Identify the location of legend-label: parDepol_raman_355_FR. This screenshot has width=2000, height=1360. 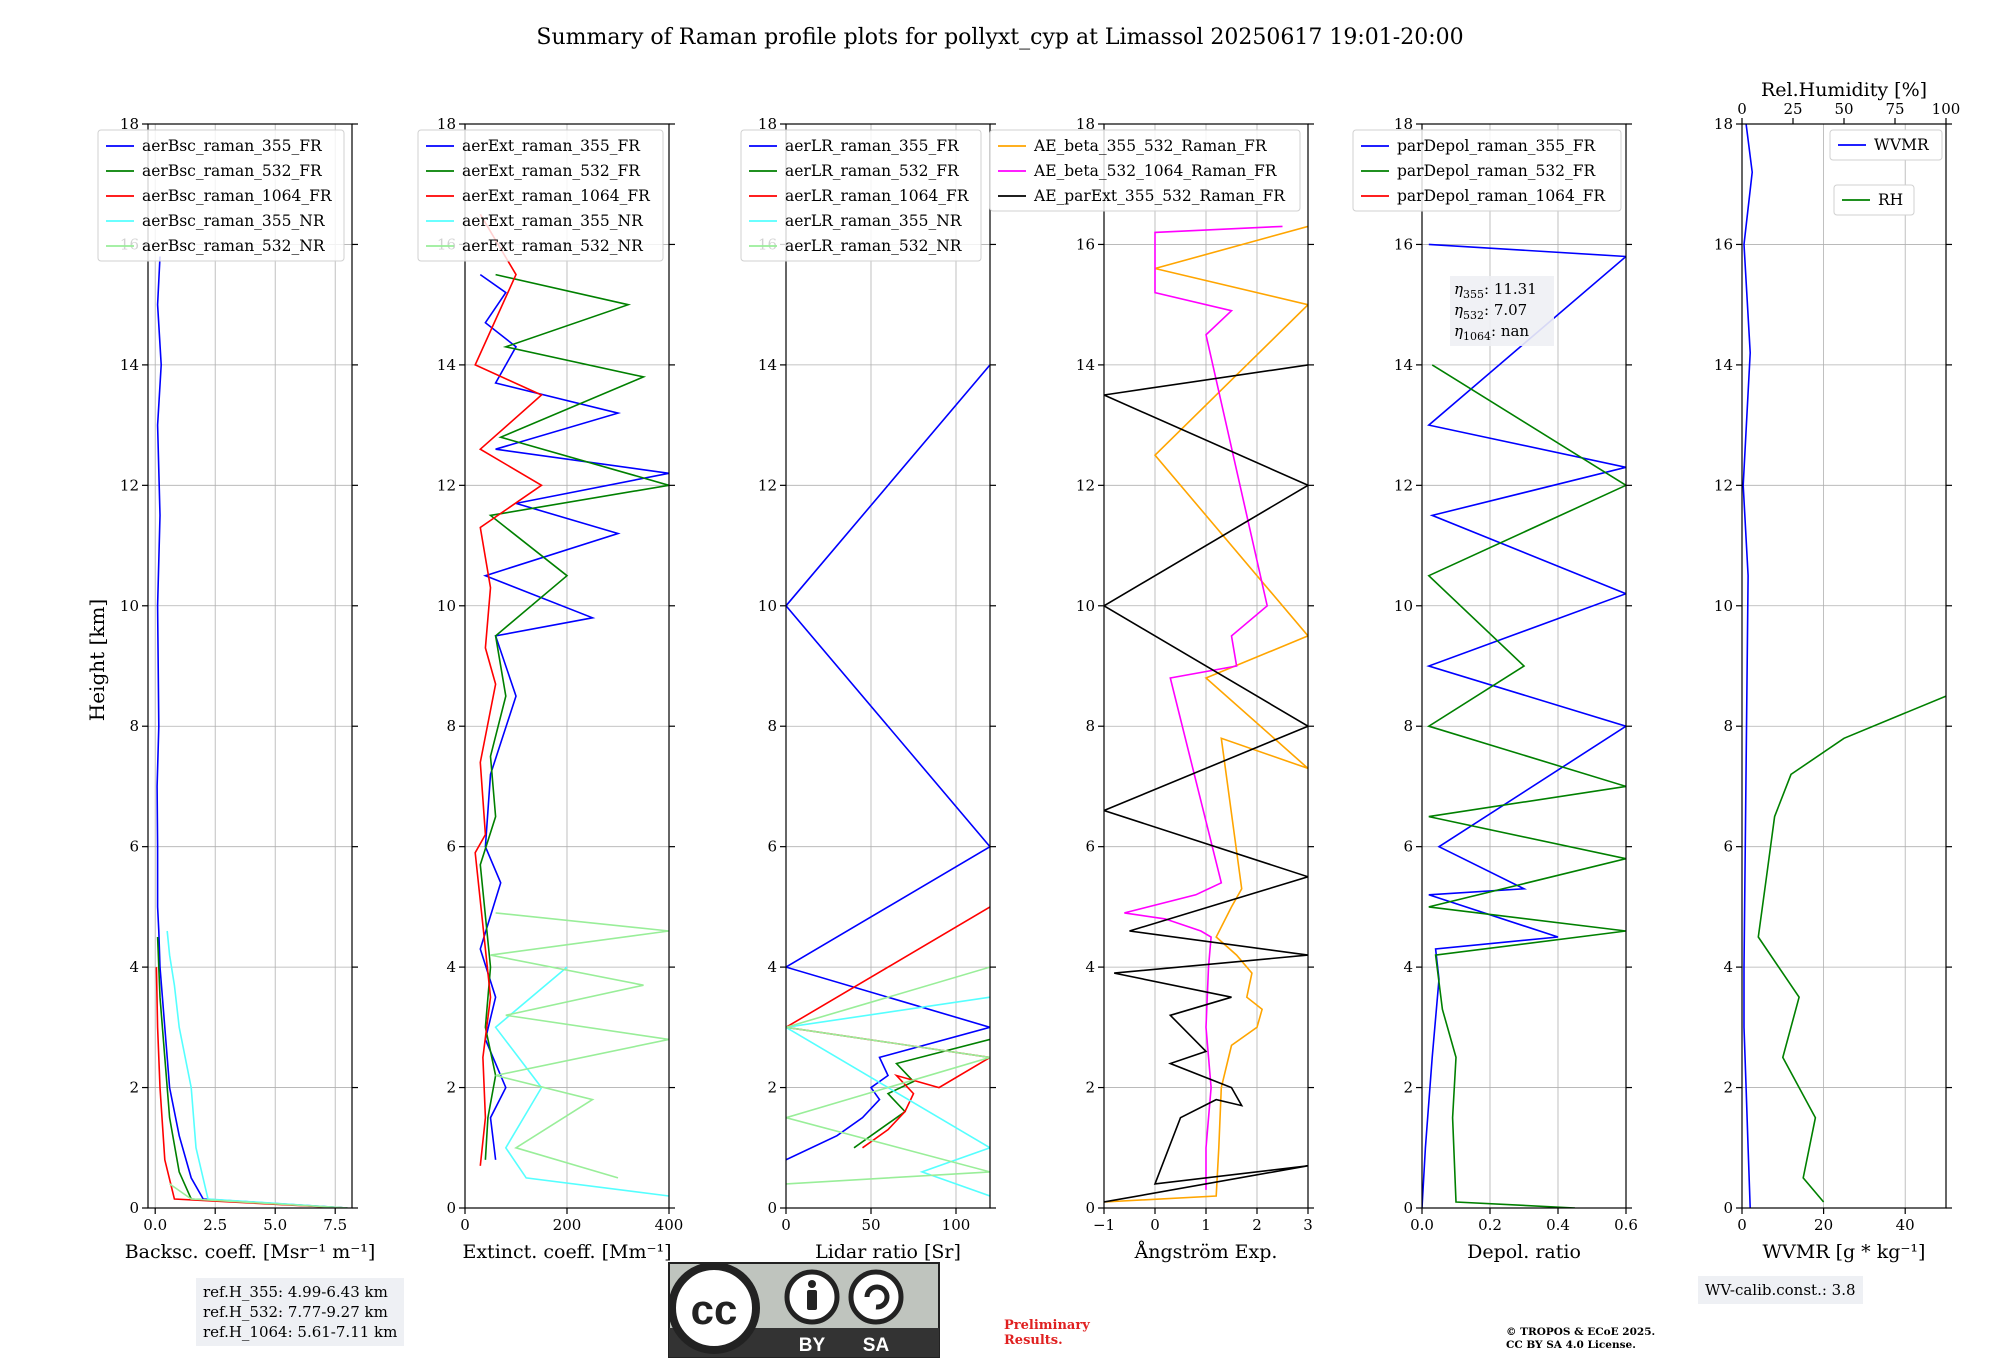
(1497, 146).